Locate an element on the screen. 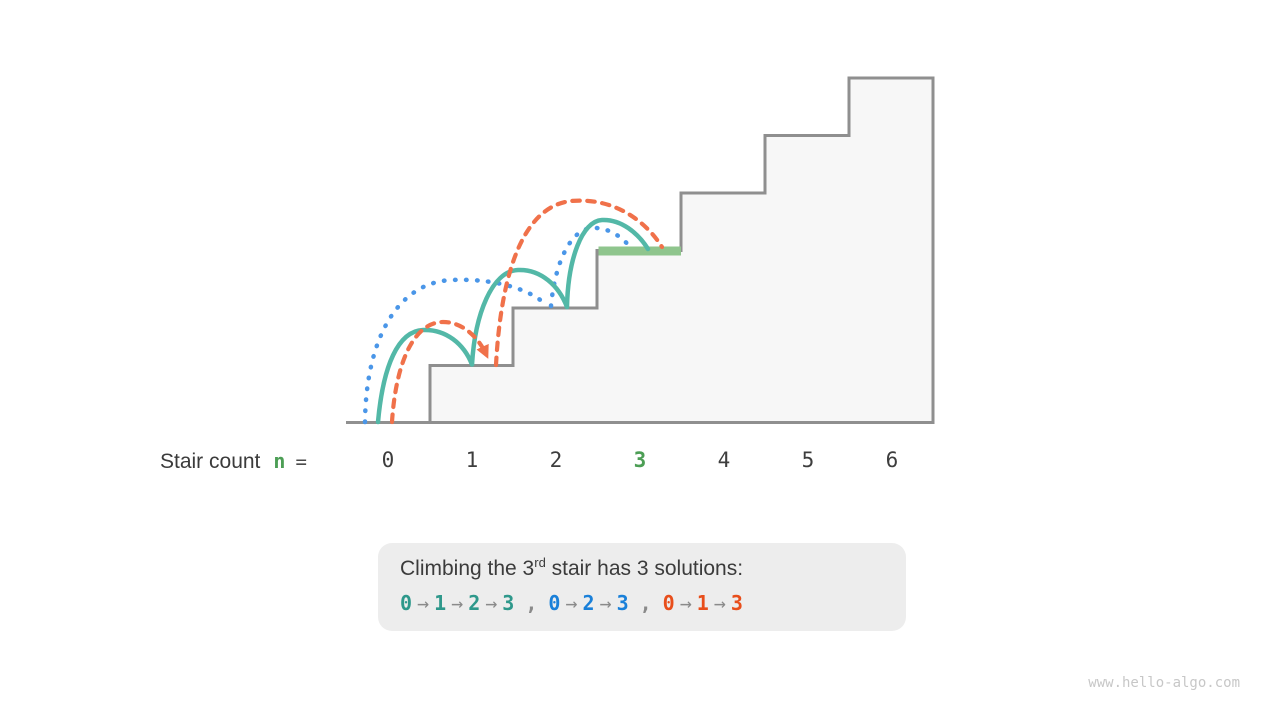 This screenshot has height=720, width=1280. blue-dotted-path is located at coordinates (497, 325).